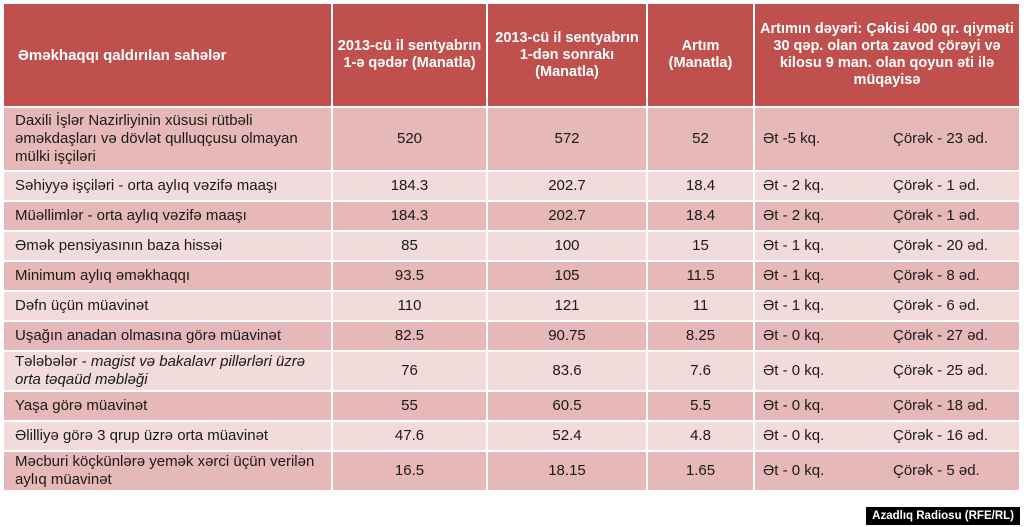  What do you see at coordinates (409, 139) in the screenshot?
I see `before-value-cell: 520` at bounding box center [409, 139].